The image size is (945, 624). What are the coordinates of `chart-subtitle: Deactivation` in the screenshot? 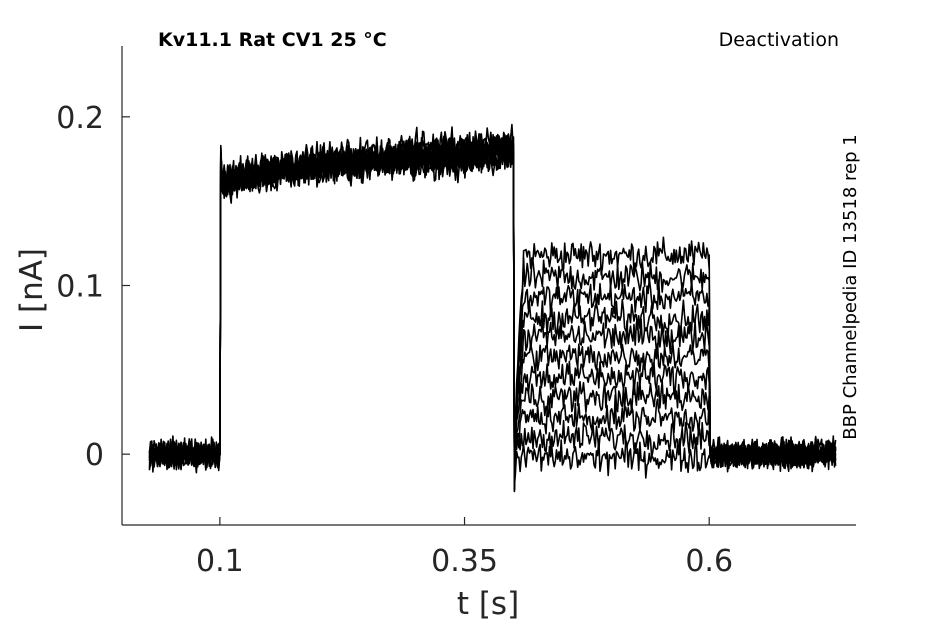 It's located at (779, 40).